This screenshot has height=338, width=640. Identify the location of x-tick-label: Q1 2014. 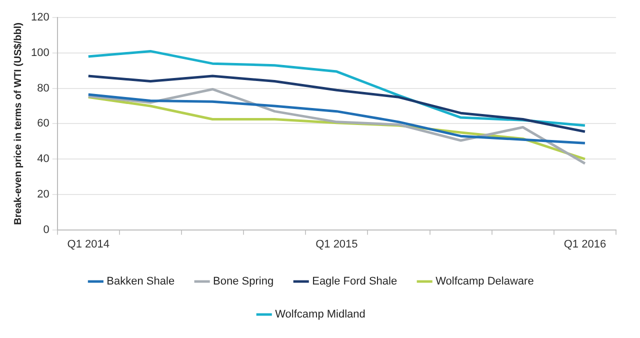
(88, 244).